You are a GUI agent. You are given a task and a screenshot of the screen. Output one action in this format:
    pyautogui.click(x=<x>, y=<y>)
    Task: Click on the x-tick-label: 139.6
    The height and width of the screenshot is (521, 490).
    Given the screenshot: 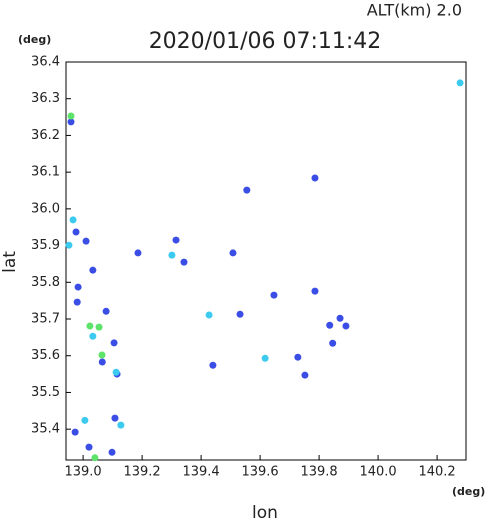 What is the action you would take?
    pyautogui.click(x=259, y=472)
    